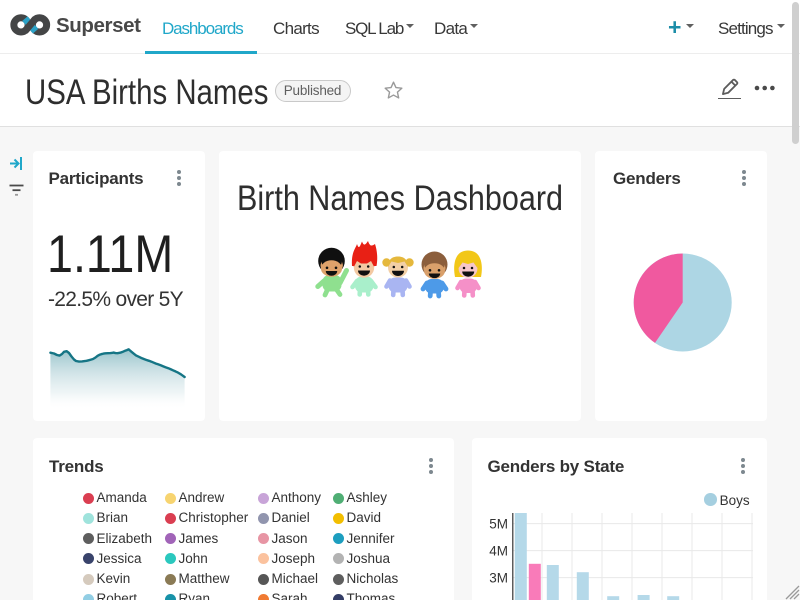  I want to click on svg-text: 4M, so click(498, 550).